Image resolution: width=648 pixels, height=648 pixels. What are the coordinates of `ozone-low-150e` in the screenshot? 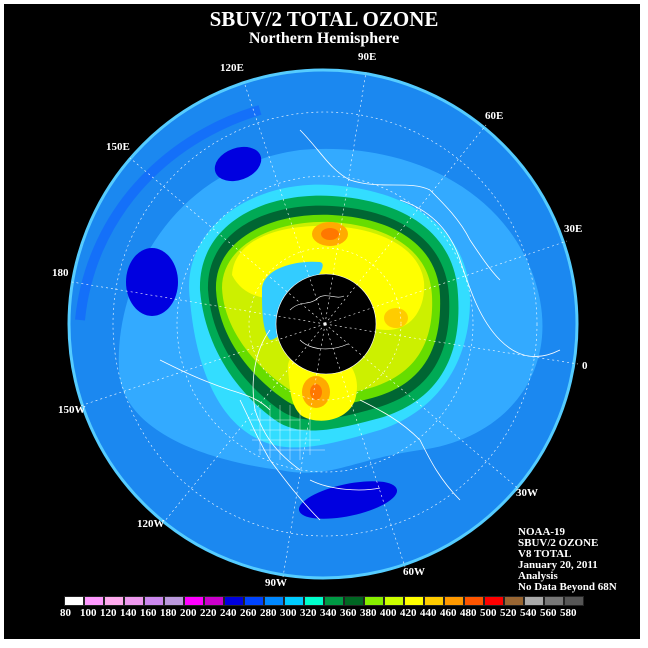 It's located at (238, 164).